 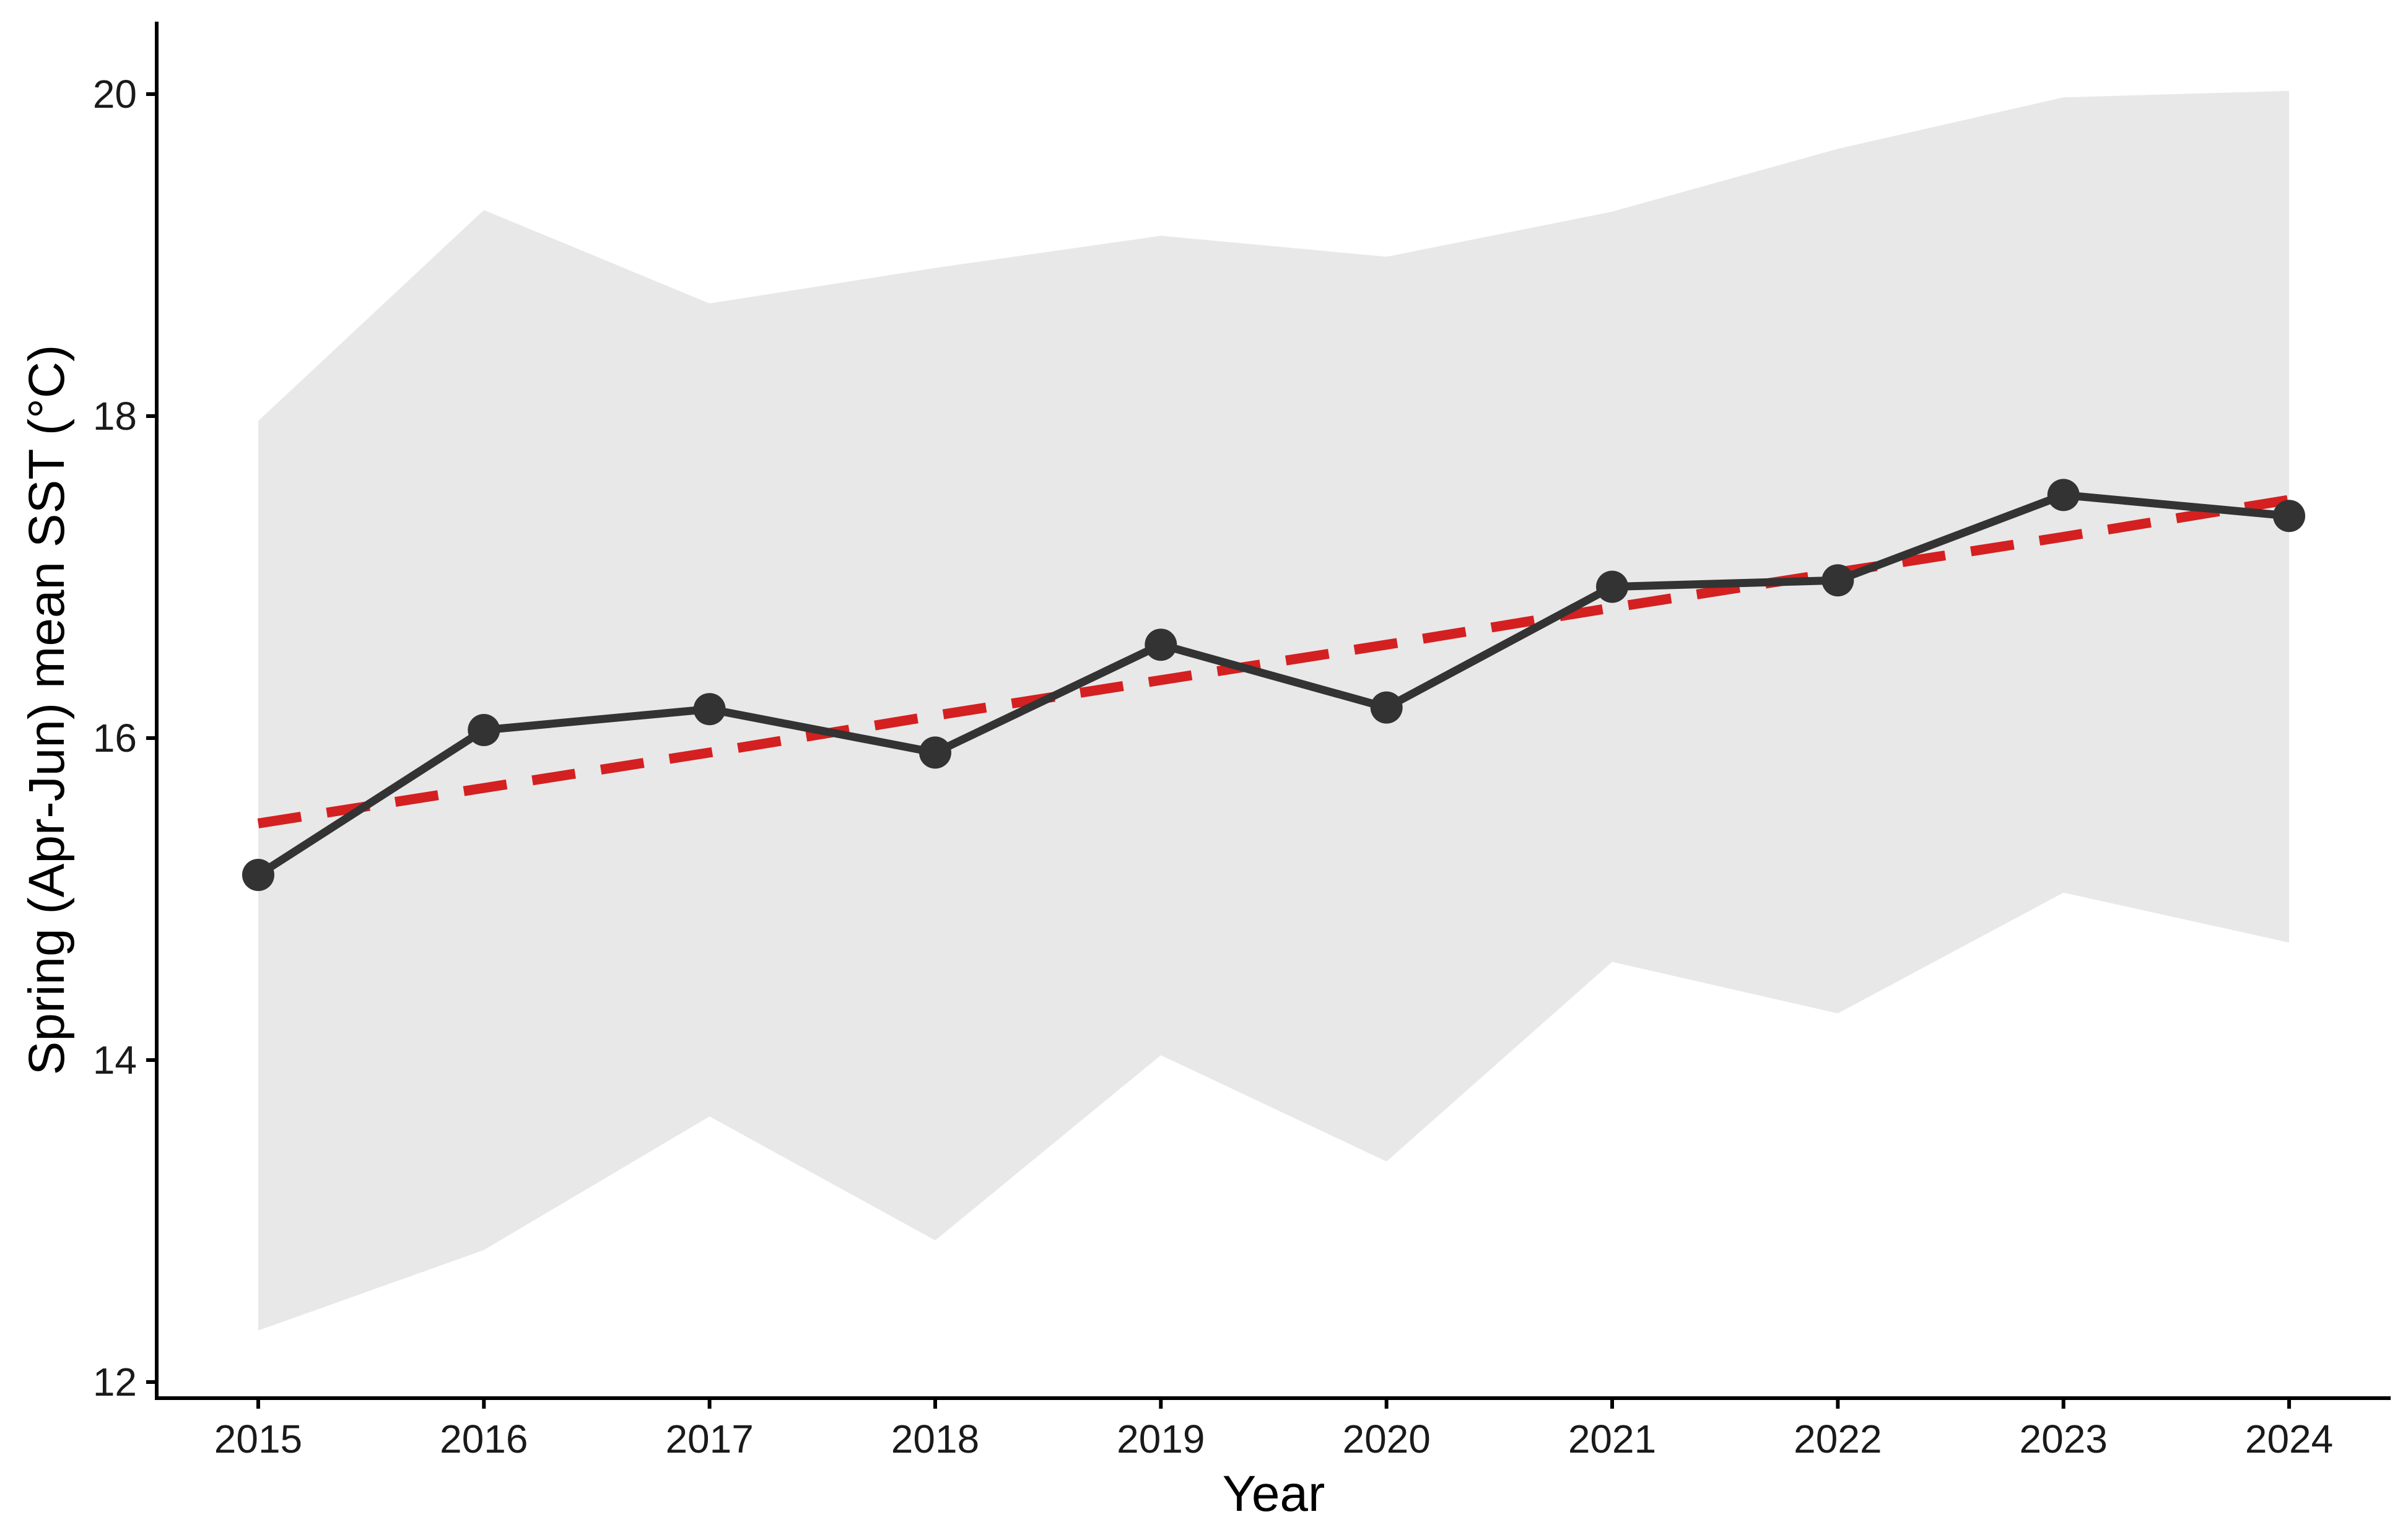 What do you see at coordinates (1273, 1429) in the screenshot?
I see `x-ticks: 2015 2016 2017 2018 2019 2020 2021 2022 2023 2024` at bounding box center [1273, 1429].